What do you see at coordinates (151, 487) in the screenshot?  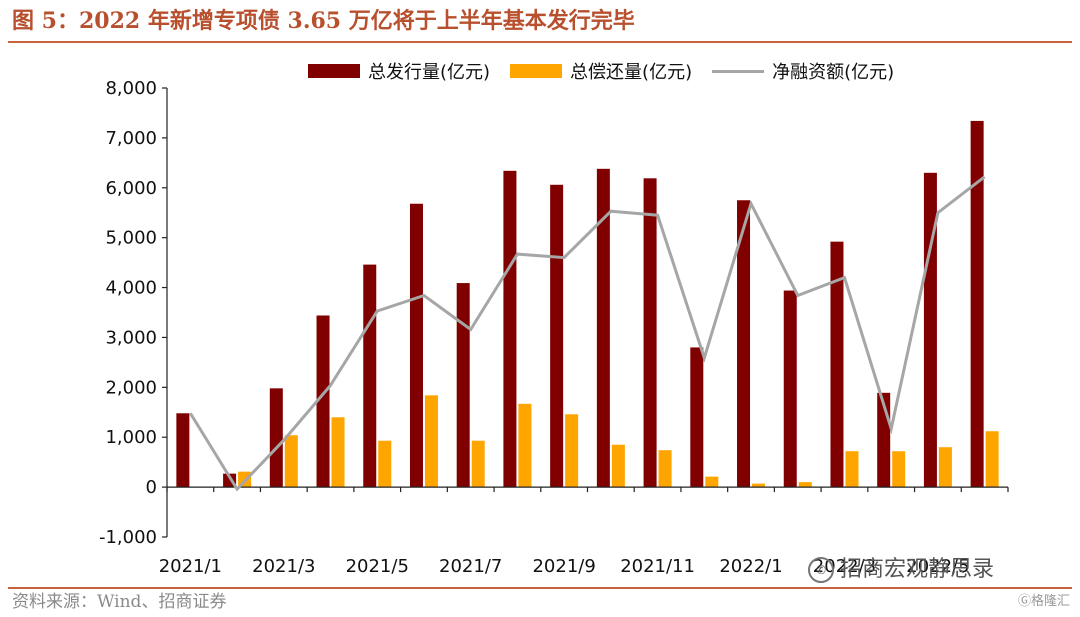 I see `y-tick-label: 0` at bounding box center [151, 487].